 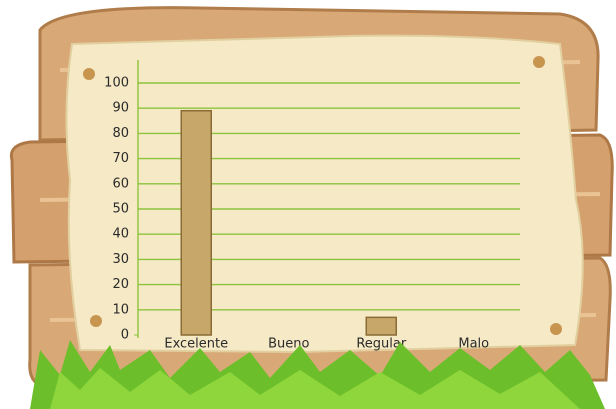 What do you see at coordinates (120, 284) in the screenshot?
I see `y-tick-label: 20` at bounding box center [120, 284].